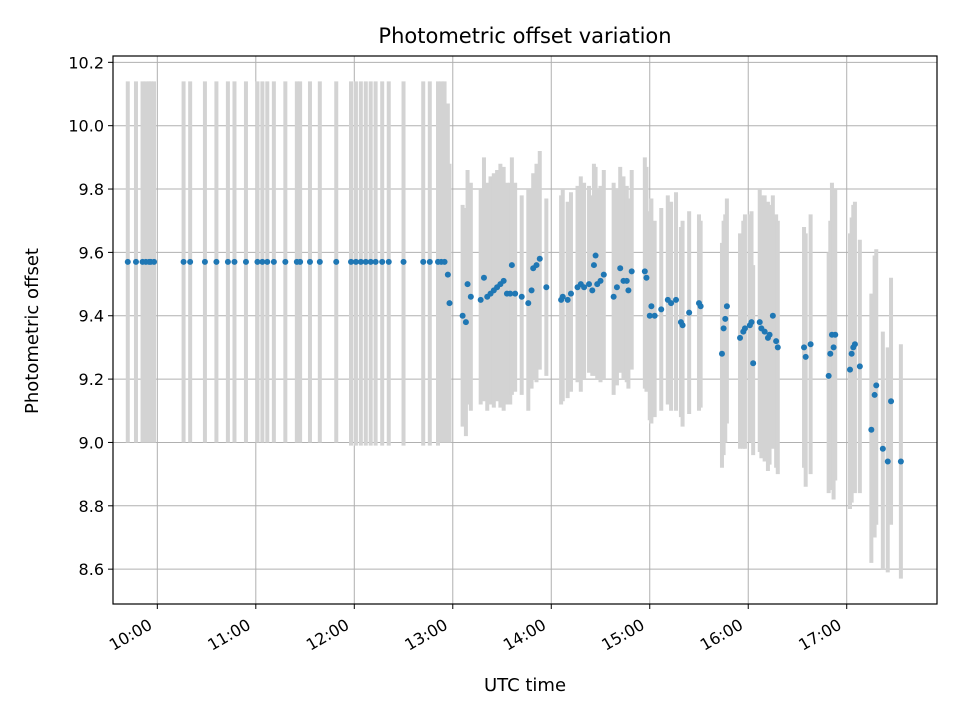 The width and height of the screenshot is (960, 720). What do you see at coordinates (32, 331) in the screenshot?
I see `y-axis-label: Photometric offset` at bounding box center [32, 331].